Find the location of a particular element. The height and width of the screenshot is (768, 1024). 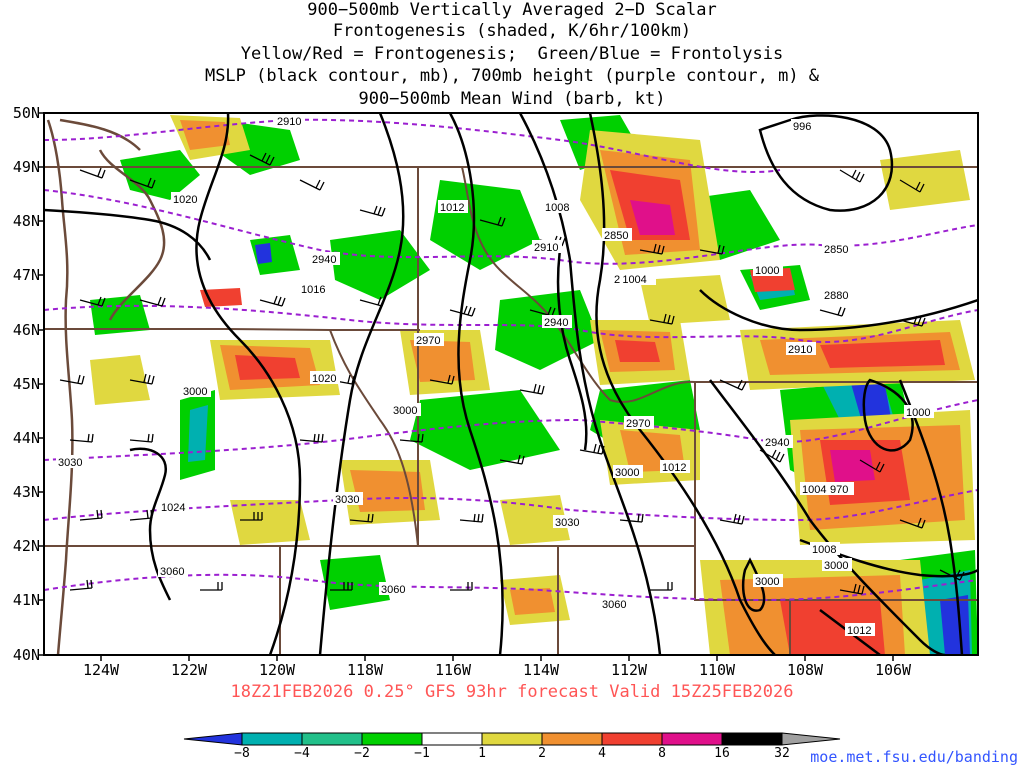

colorbar-label: 1 is located at coordinates (482, 753).